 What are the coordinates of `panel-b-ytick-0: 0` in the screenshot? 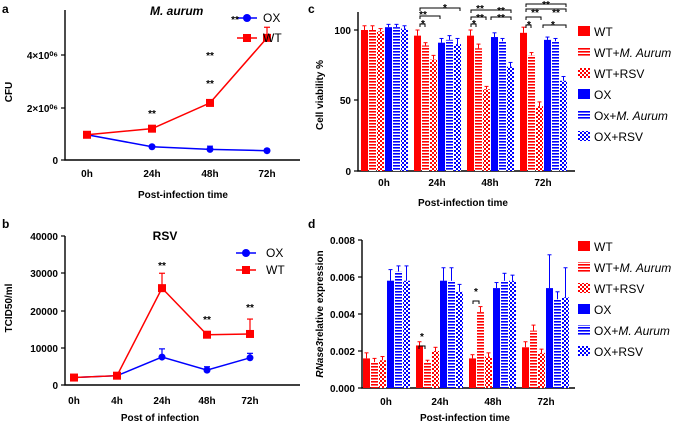 It's located at (55, 386).